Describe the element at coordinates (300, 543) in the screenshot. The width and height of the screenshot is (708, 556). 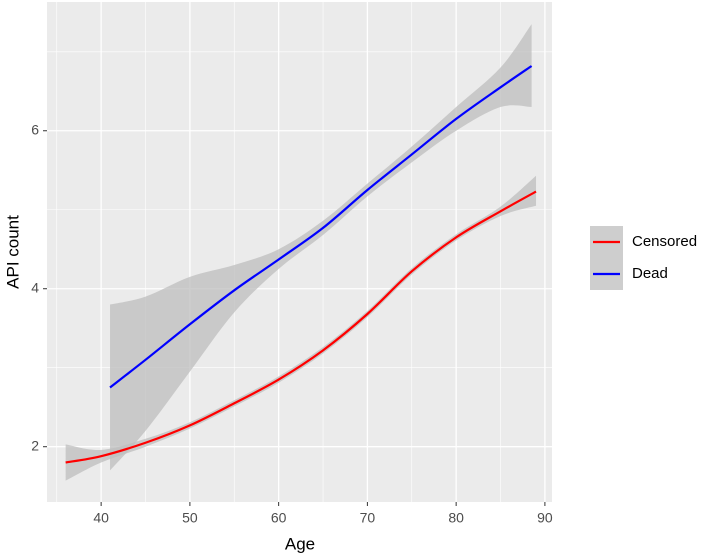
I see `x-axis-label: Age` at that location.